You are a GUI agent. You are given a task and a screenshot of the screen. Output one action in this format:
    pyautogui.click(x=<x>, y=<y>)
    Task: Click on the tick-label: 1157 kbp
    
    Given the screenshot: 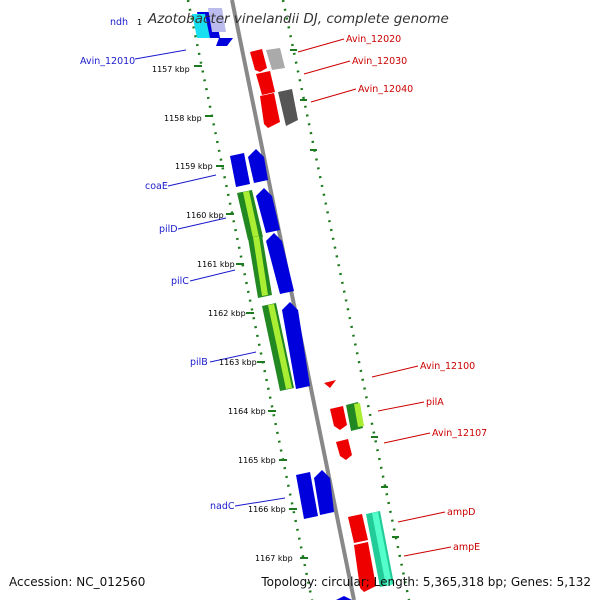 What is the action you would take?
    pyautogui.click(x=171, y=69)
    